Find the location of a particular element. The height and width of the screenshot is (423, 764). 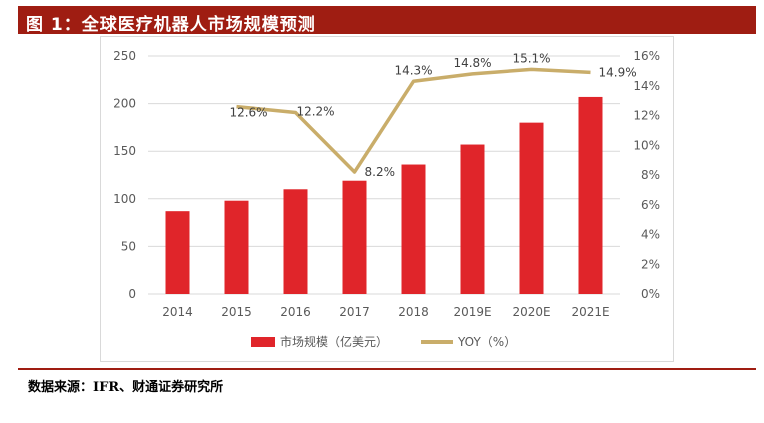

legend-bar-label: 市场规模（亿美元） is located at coordinates (334, 341).